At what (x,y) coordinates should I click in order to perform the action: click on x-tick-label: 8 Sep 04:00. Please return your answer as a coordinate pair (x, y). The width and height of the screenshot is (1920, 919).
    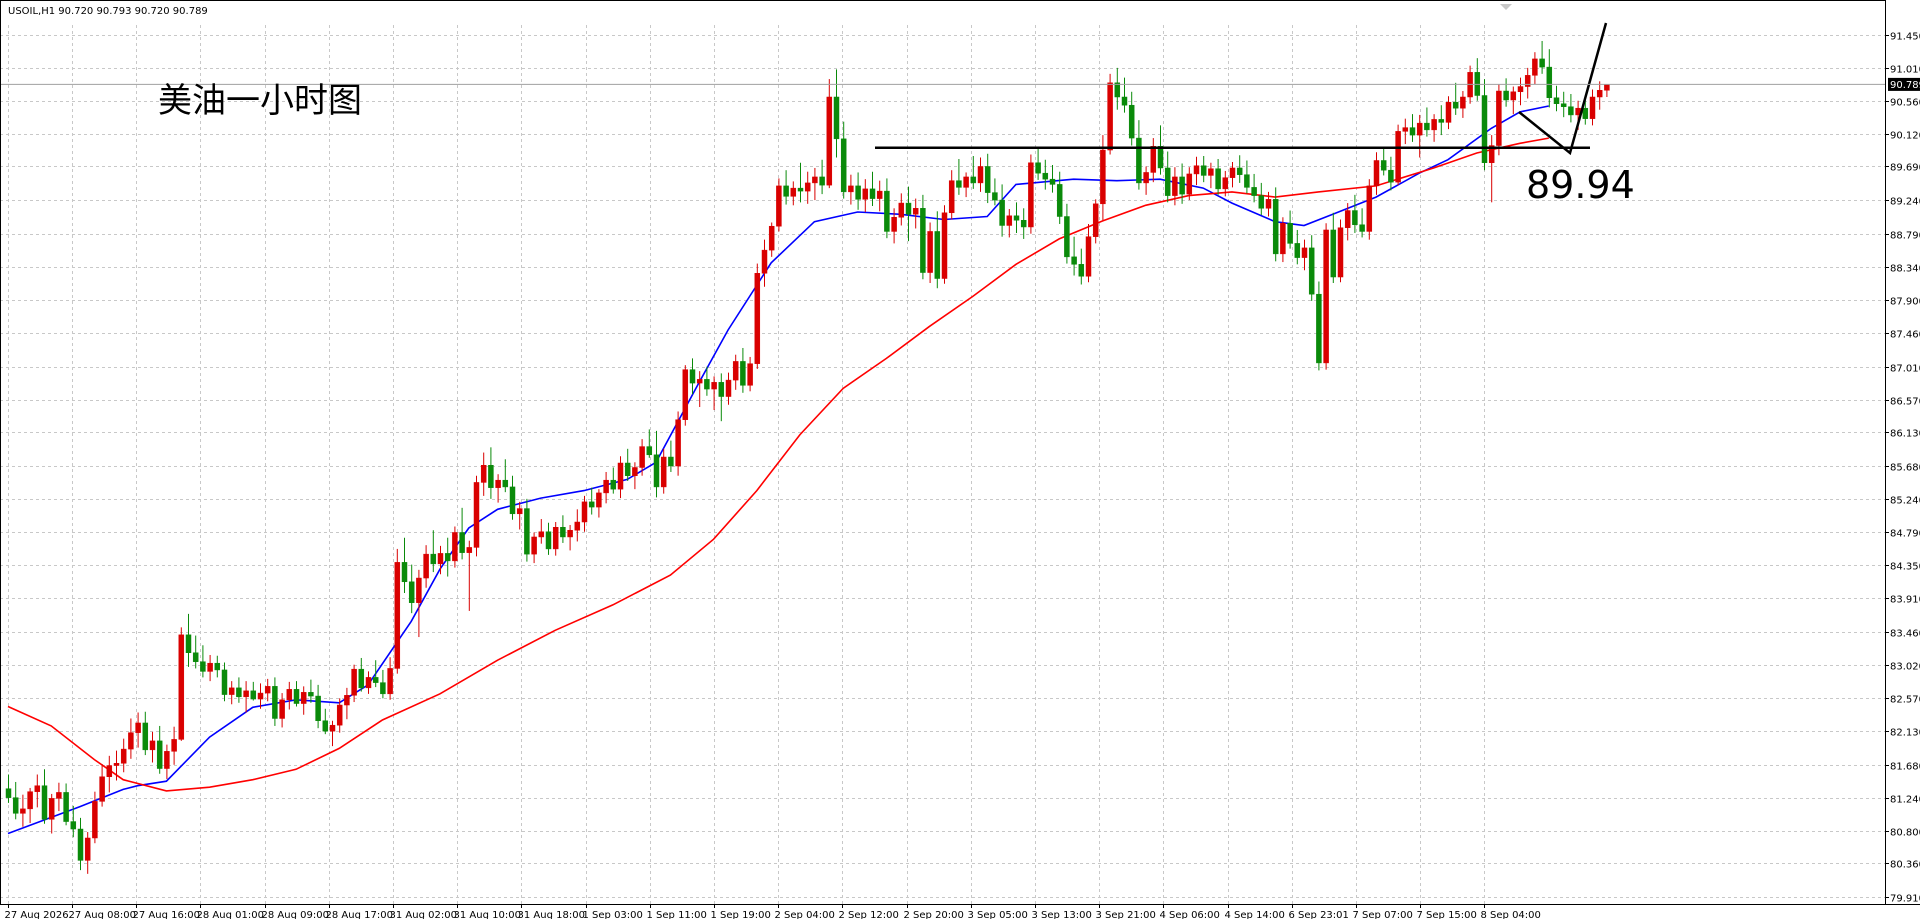
    Looking at the image, I should click on (1511, 914).